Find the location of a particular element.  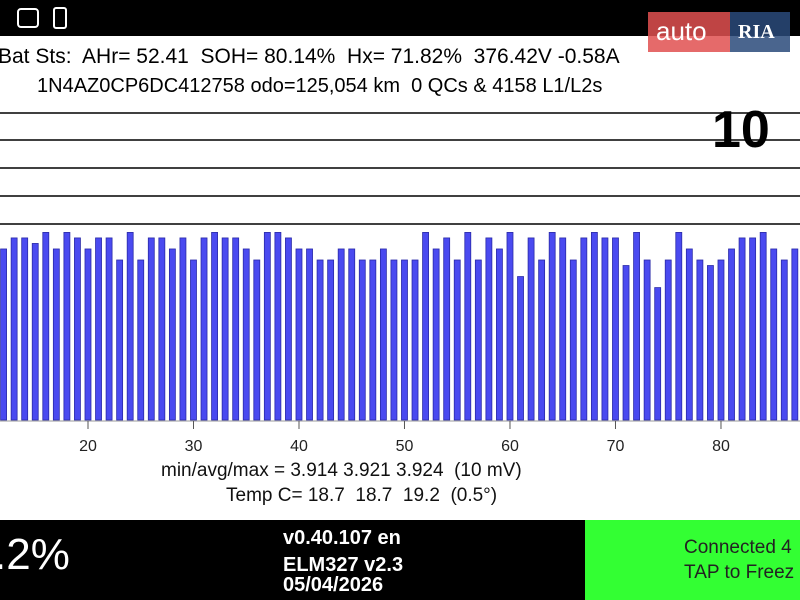

x-tick-label: 60 is located at coordinates (510, 446).